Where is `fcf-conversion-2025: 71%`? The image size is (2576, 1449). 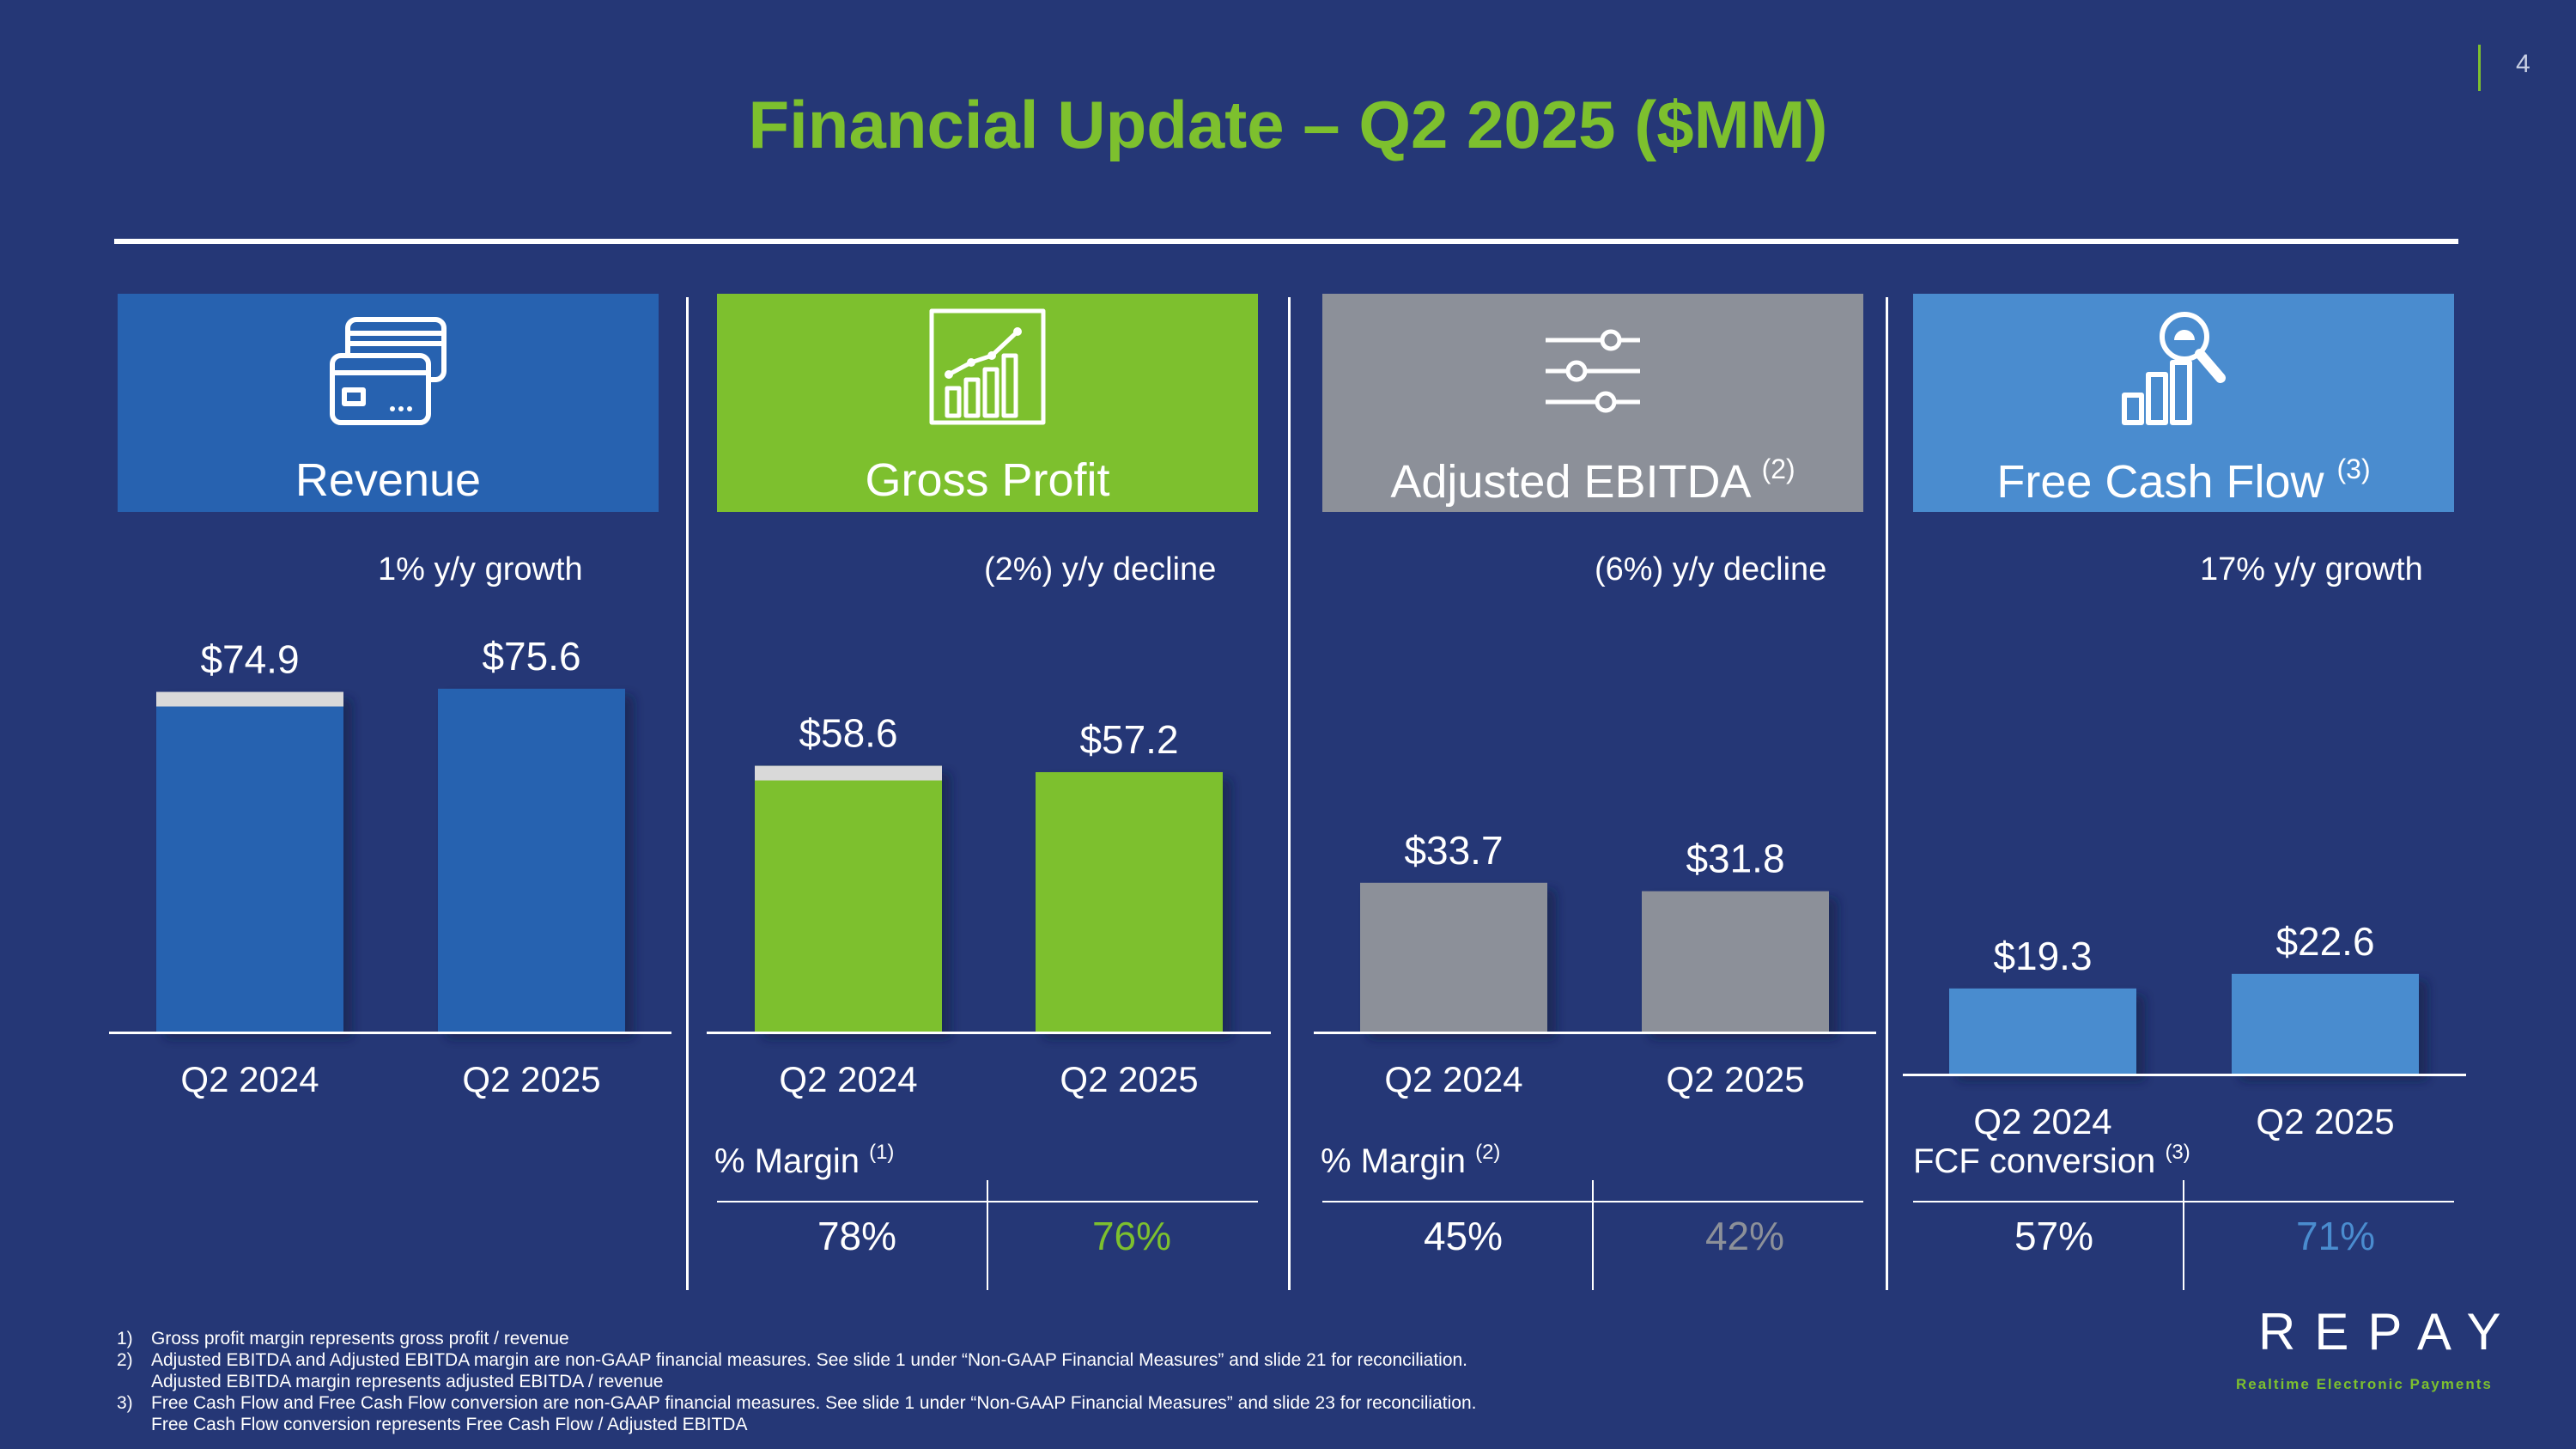 fcf-conversion-2025: 71% is located at coordinates (2335, 1236).